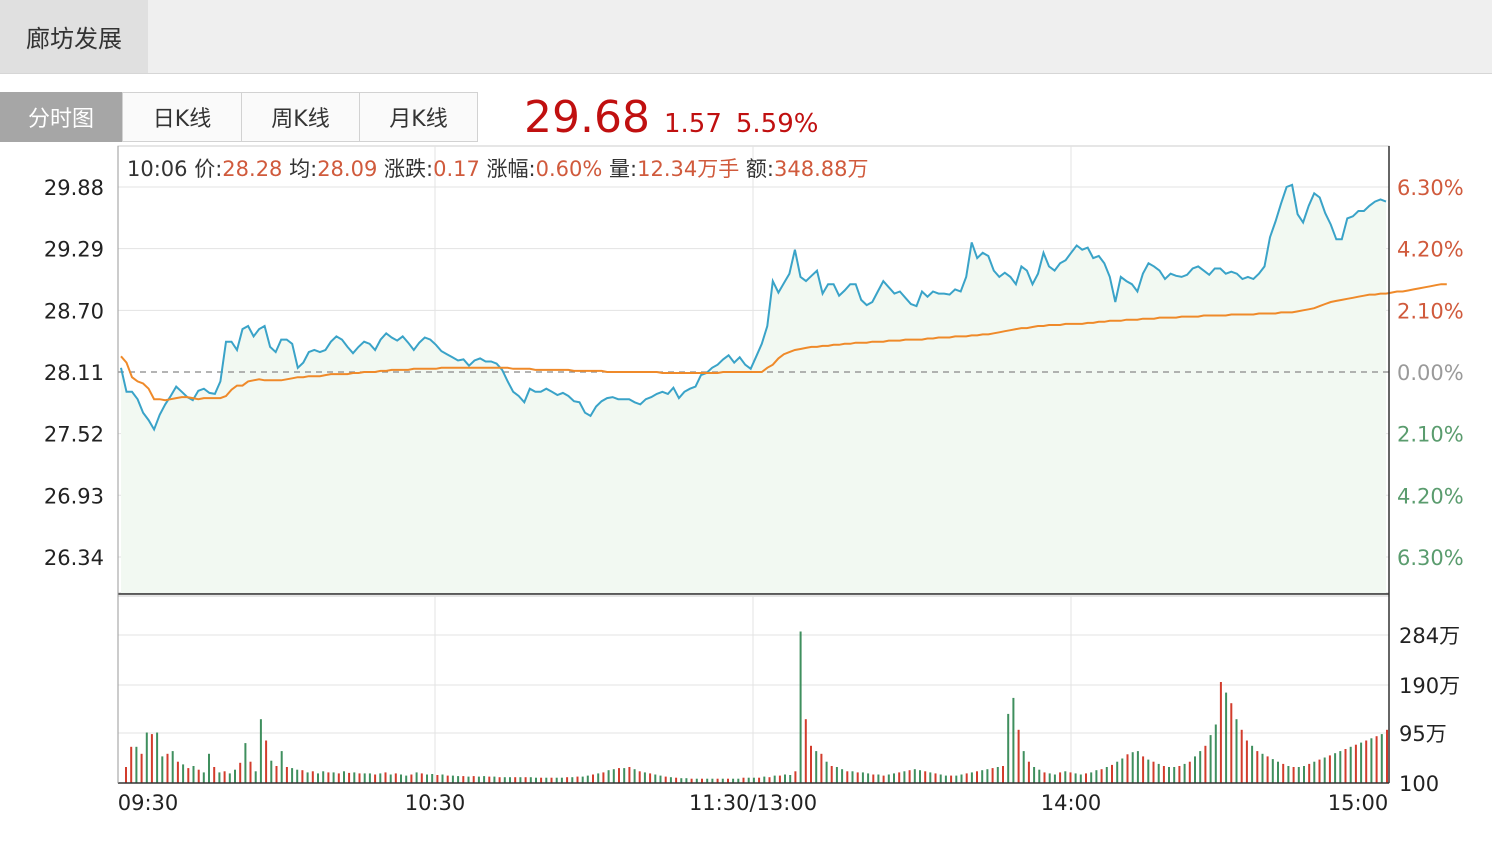  What do you see at coordinates (688, 169) in the screenshot?
I see `info-volume: 12.34万手` at bounding box center [688, 169].